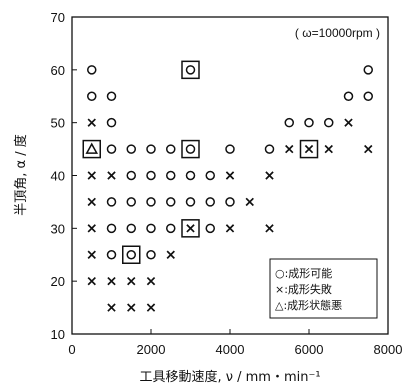 This screenshot has width=415, height=389. I want to click on triangle-point, so click(92, 148).